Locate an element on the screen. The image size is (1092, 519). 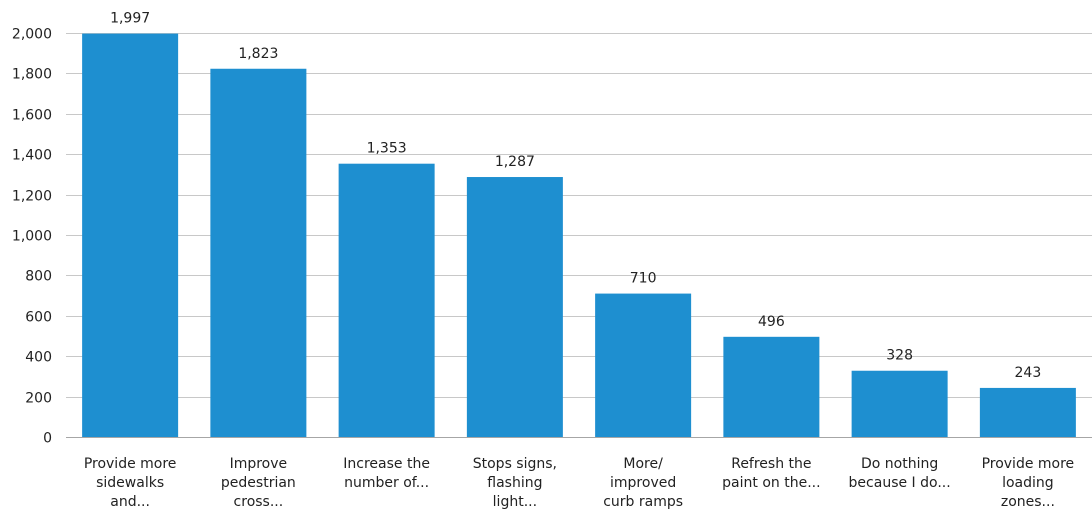
x-tick-label-line: loading is located at coordinates (1028, 483).